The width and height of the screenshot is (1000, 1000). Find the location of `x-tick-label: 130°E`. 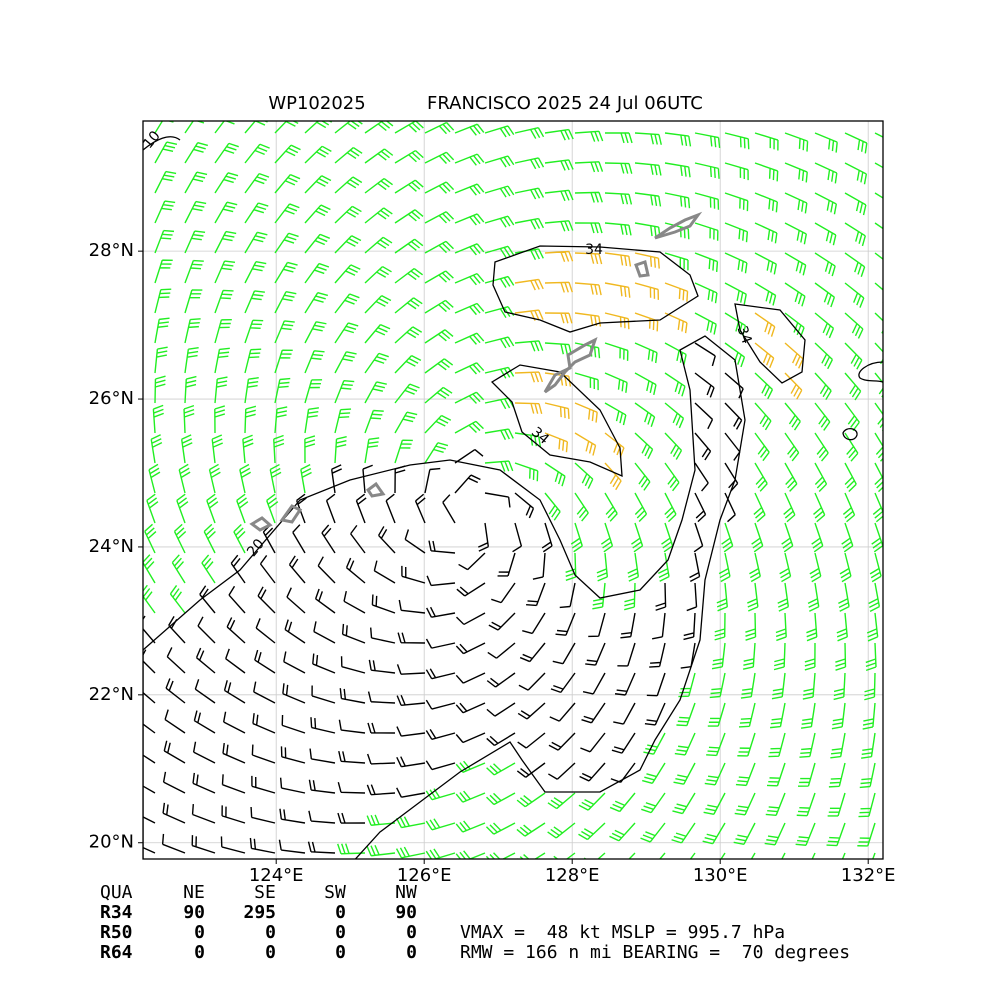

x-tick-label: 130°E is located at coordinates (720, 875).